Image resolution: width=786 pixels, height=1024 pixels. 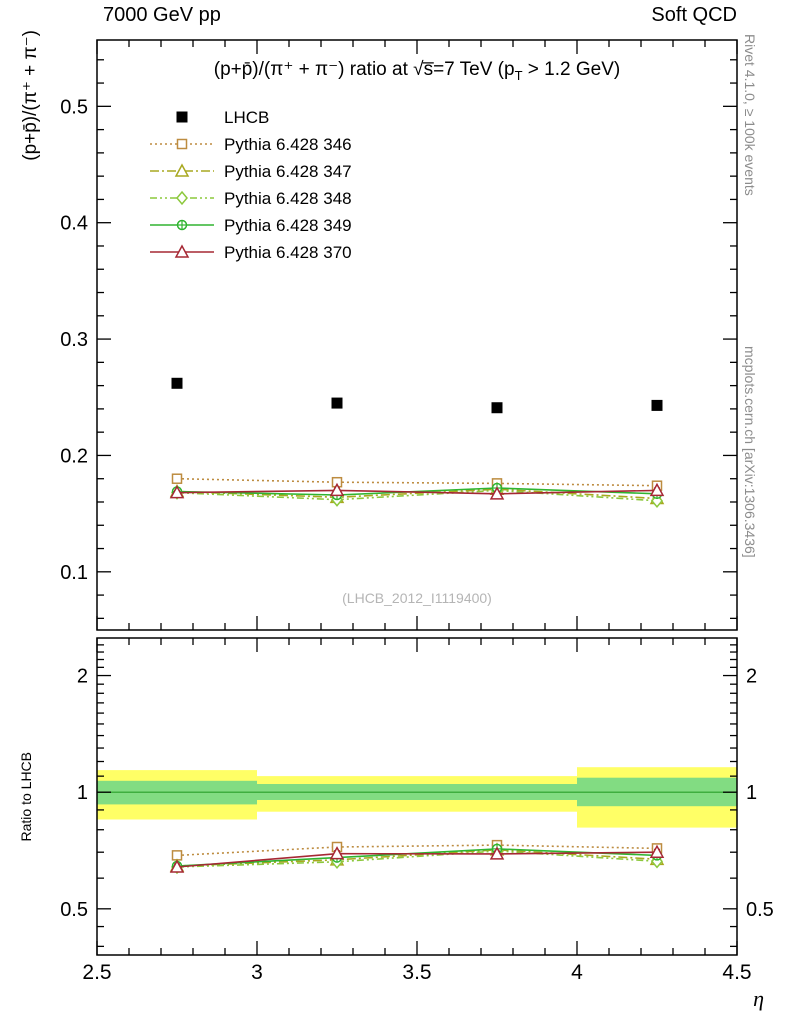 I want to click on legend-label: Pythia 6.428 349, so click(x=288, y=225).